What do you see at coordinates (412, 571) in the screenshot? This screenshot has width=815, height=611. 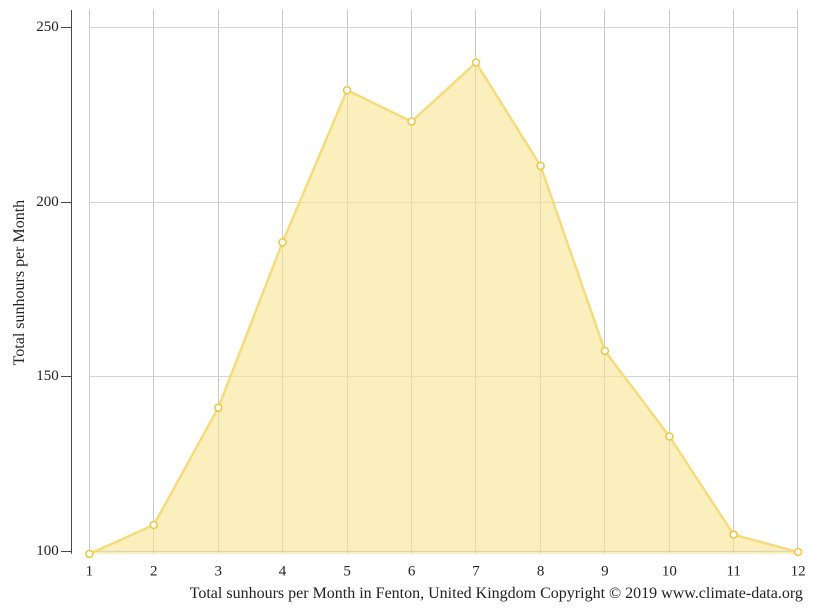 I see `svg-text: 6` at bounding box center [412, 571].